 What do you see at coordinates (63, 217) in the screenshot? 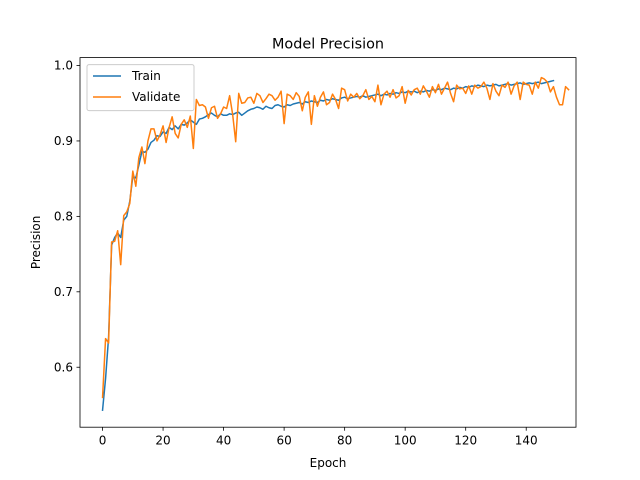
I see `y-tick-label: 0.8` at bounding box center [63, 217].